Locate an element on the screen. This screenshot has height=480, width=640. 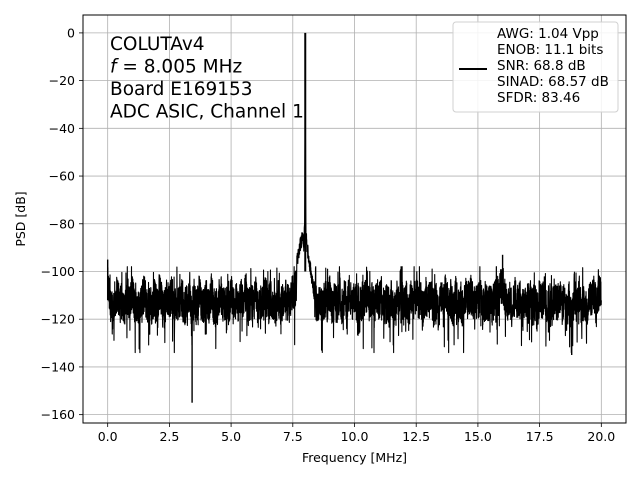
x-axis: 0.0 2.5 5.0 7.5 10.0 12.5 15.0 17.5 20.0 is located at coordinates (356, 433).